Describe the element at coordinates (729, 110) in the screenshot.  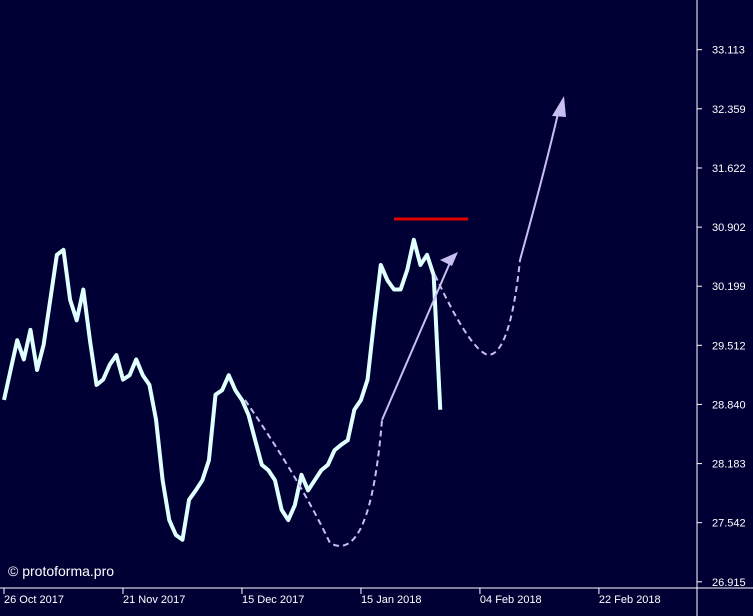
I see `y-tick-label: 32.359` at that location.